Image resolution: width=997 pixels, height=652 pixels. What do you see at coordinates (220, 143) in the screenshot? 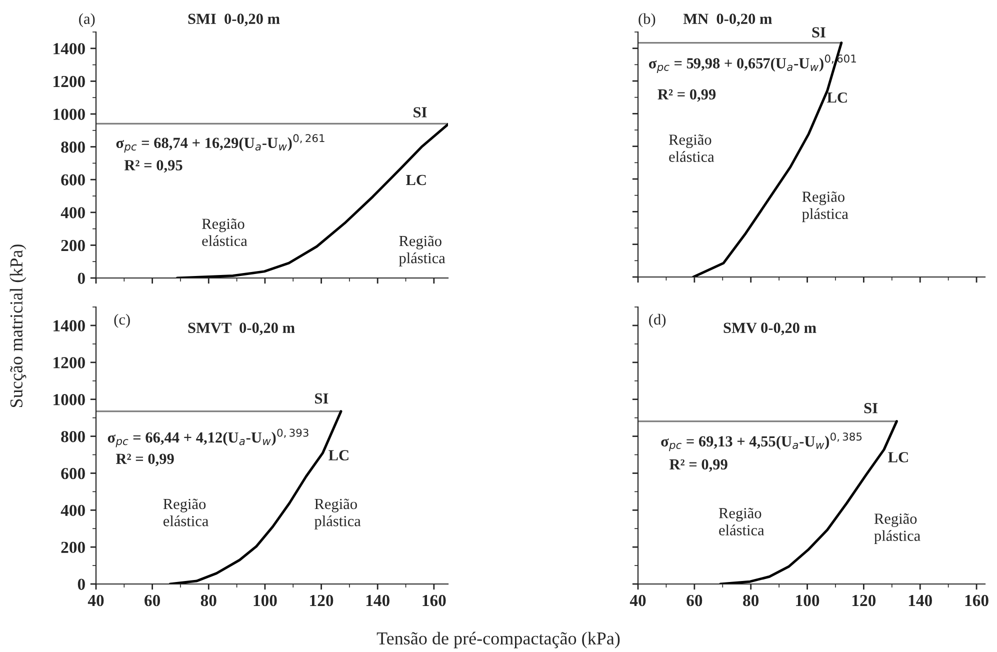
I see `annotation: σ$_{pc}$ = 68,74 + 16,29(U$_{a}$-U$_{w}$)$^{0,261}$` at bounding box center [220, 143].